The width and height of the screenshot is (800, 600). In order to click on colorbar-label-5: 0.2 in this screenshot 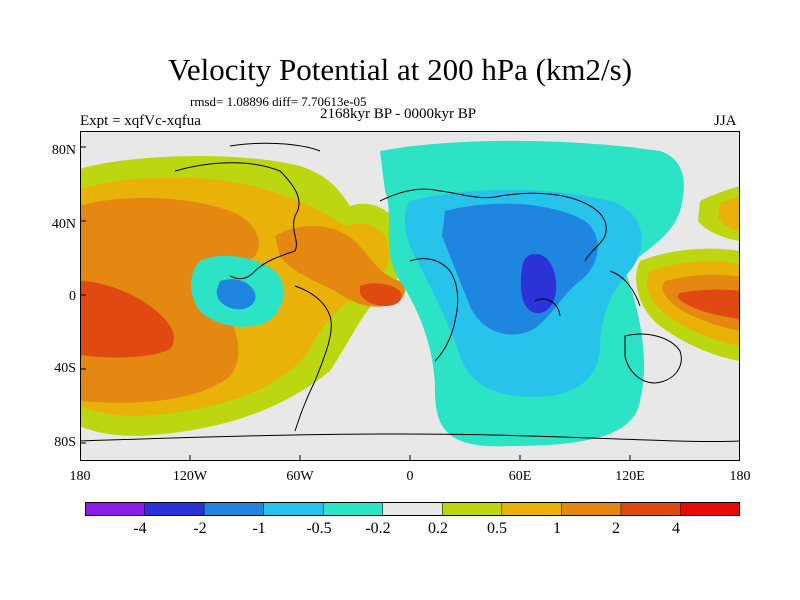, I will do `click(438, 528)`.